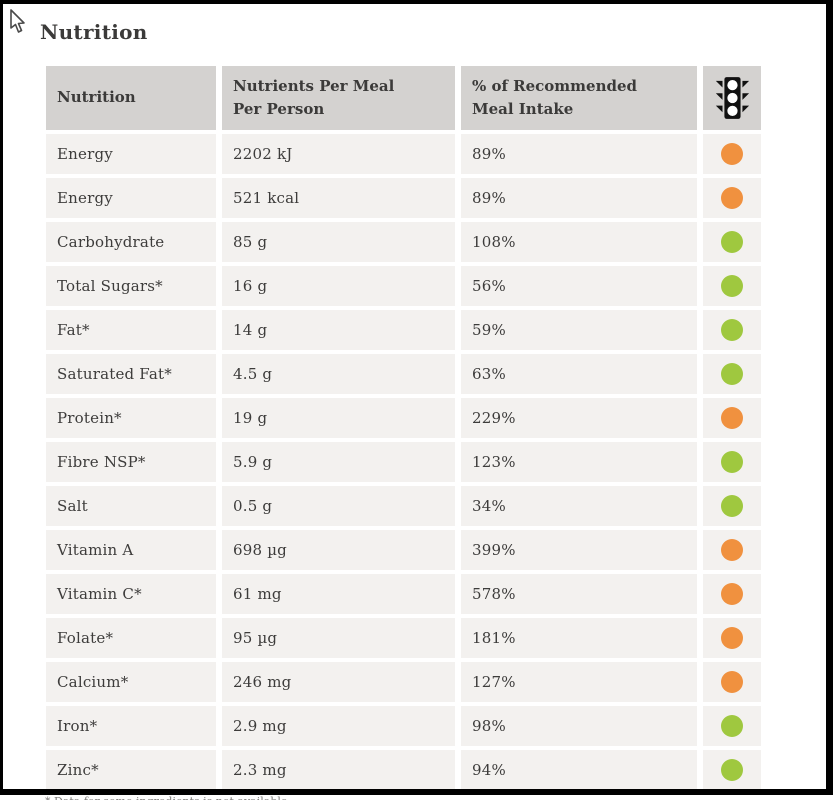 Image resolution: width=833 pixels, height=800 pixels. Describe the element at coordinates (131, 506) in the screenshot. I see `nutrient-name-cell: Salt` at that location.